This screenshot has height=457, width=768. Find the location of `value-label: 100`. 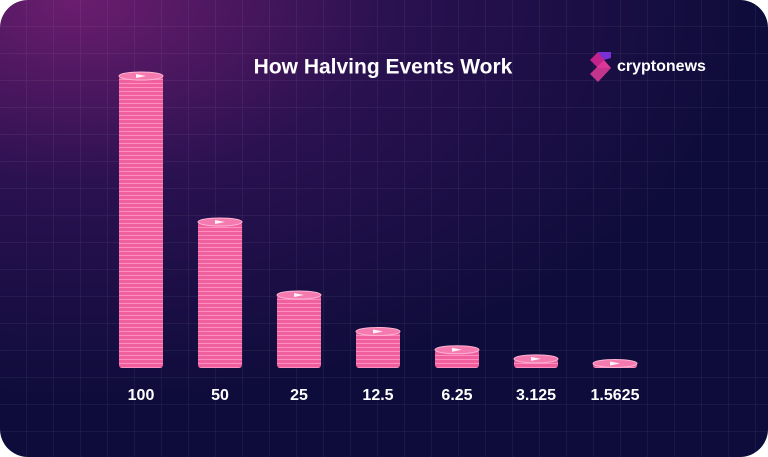

value-label: 100 is located at coordinates (141, 395).